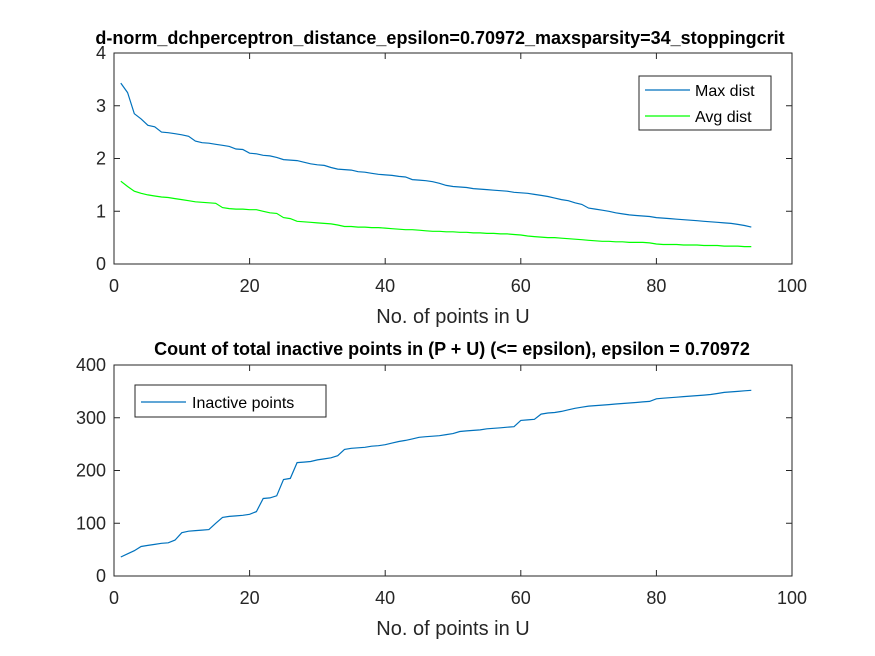 The image size is (875, 656). What do you see at coordinates (101, 211) in the screenshot?
I see `y-tick-label: 1` at bounding box center [101, 211].